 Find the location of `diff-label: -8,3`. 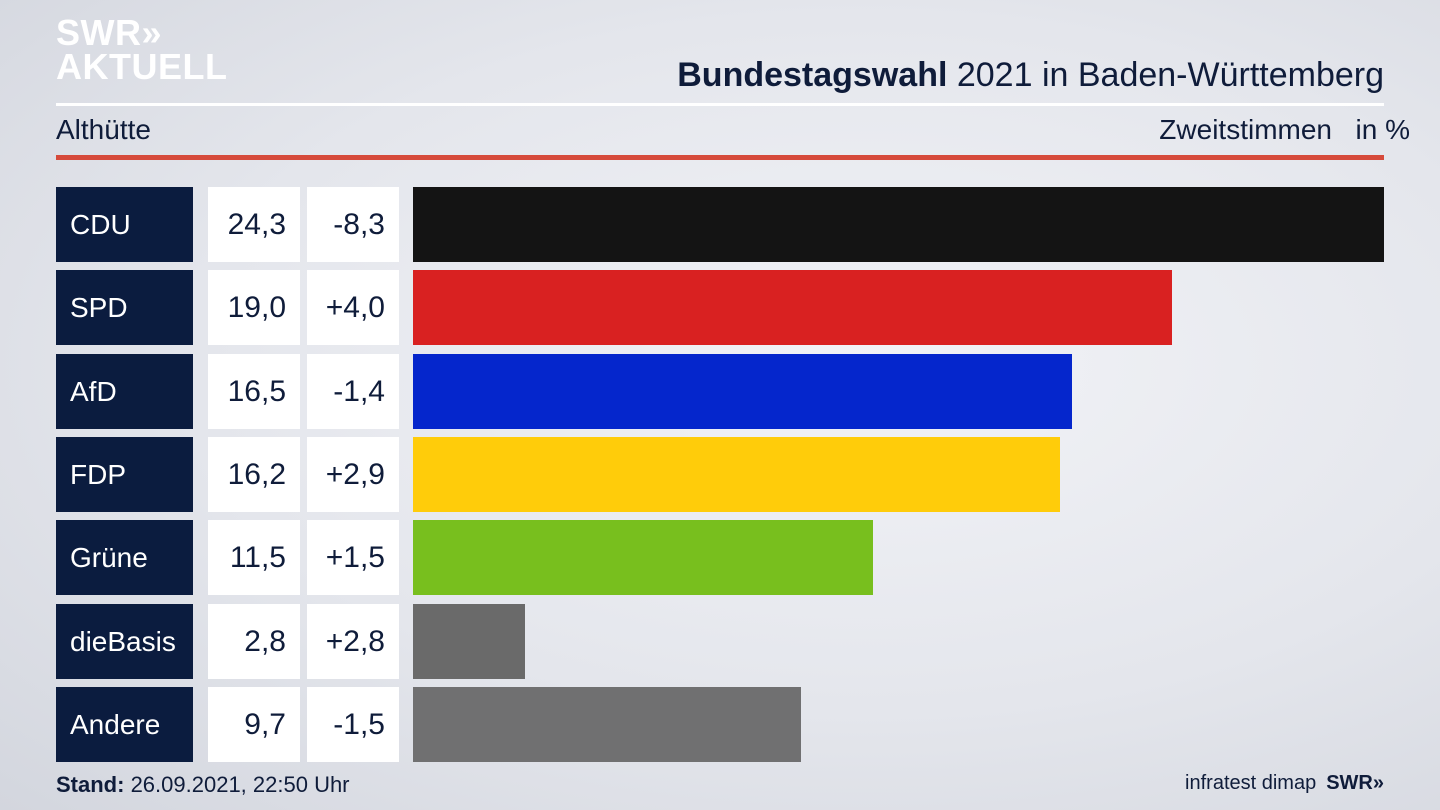

diff-label: -8,3 is located at coordinates (353, 224).